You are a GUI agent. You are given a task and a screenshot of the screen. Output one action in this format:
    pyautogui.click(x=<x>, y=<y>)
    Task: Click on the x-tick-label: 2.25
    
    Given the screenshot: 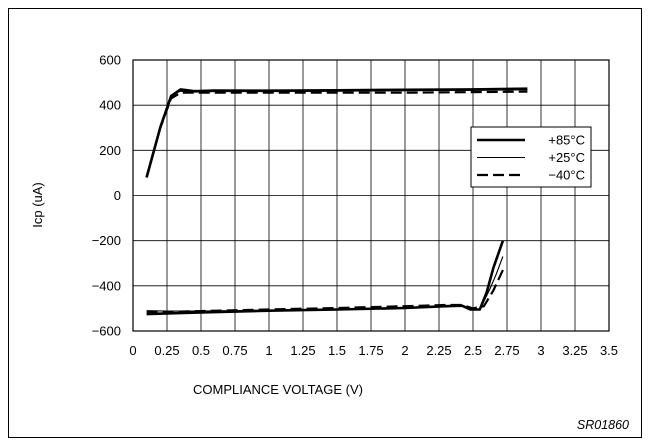 What is the action you would take?
    pyautogui.click(x=438, y=350)
    